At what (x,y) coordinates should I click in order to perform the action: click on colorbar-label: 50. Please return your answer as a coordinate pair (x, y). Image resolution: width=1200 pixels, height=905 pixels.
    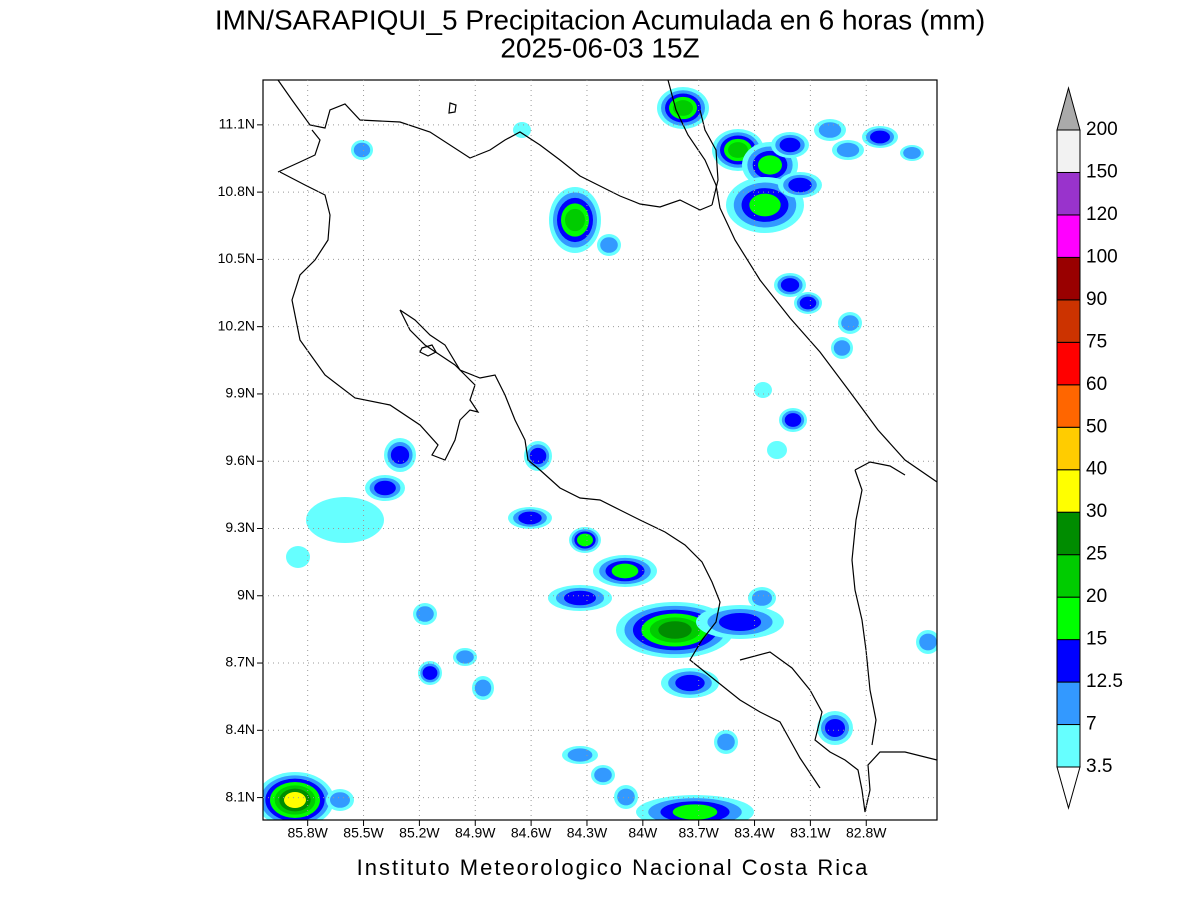
    Looking at the image, I should click on (1096, 426).